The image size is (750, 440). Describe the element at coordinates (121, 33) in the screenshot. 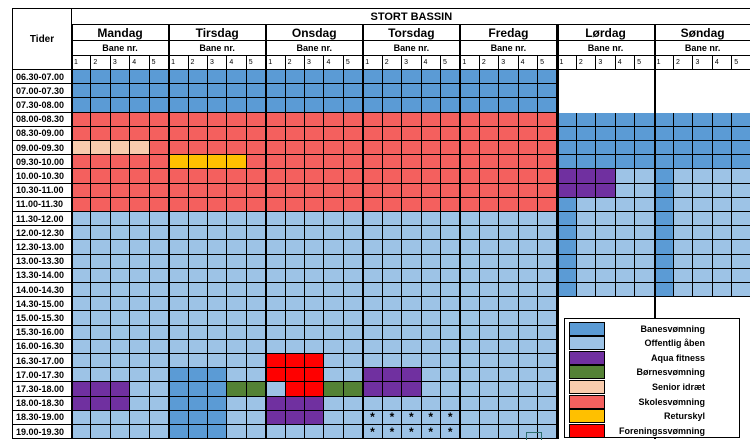

I see `day-header-mandag: Mandag` at that location.